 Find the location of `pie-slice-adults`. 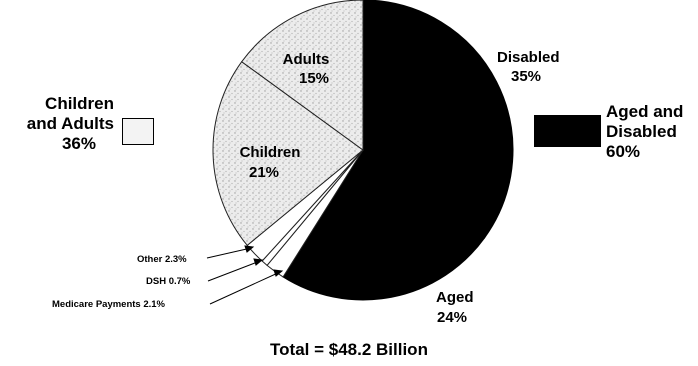

pie-slice-adults is located at coordinates (302, 75).